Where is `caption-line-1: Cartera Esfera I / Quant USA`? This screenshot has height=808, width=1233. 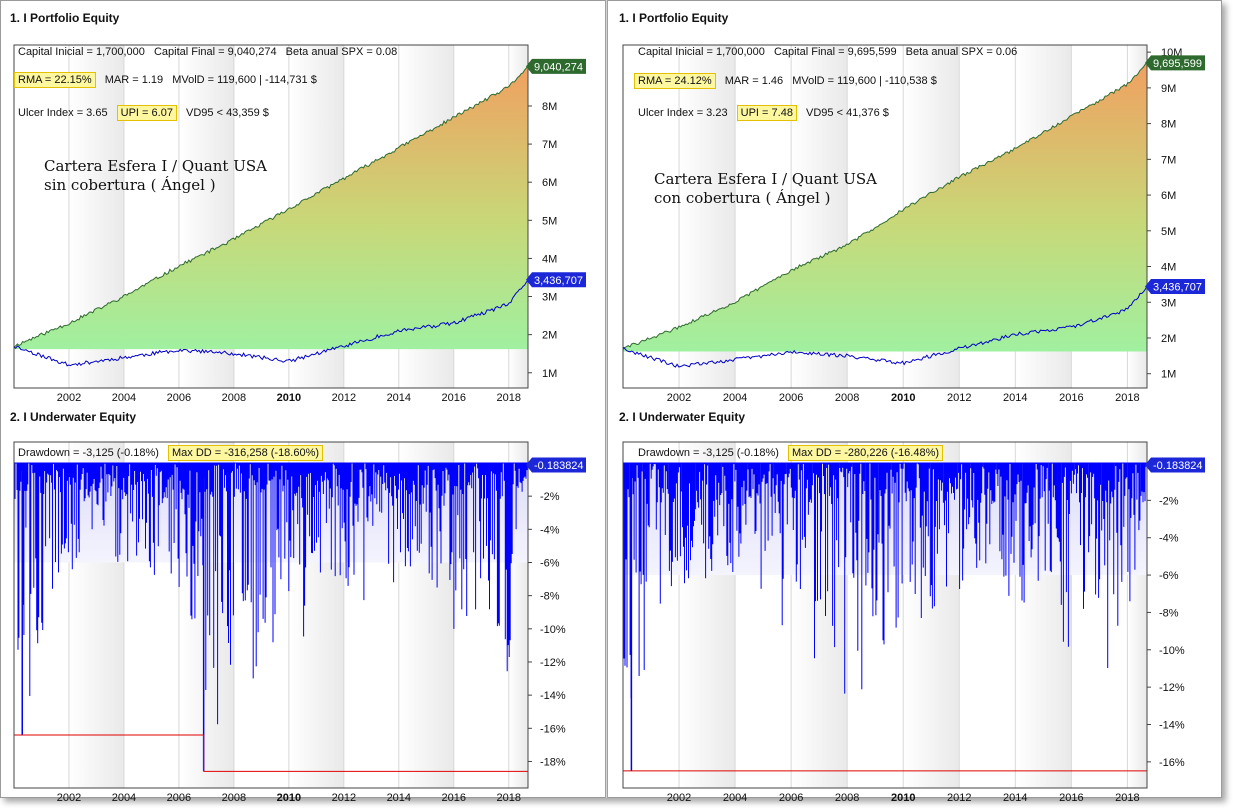 caption-line-1: Cartera Esfera I / Quant USA is located at coordinates (765, 179).